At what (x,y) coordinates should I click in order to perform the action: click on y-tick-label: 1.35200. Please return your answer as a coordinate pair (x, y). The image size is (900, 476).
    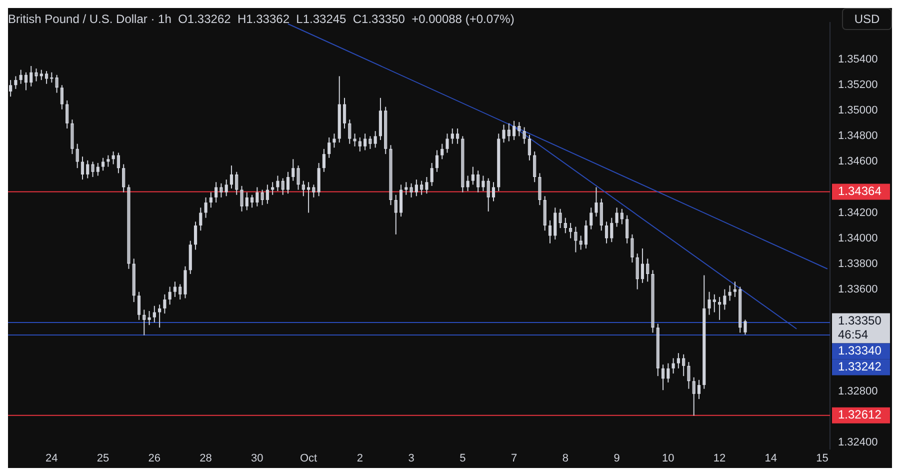
    Looking at the image, I should click on (858, 85).